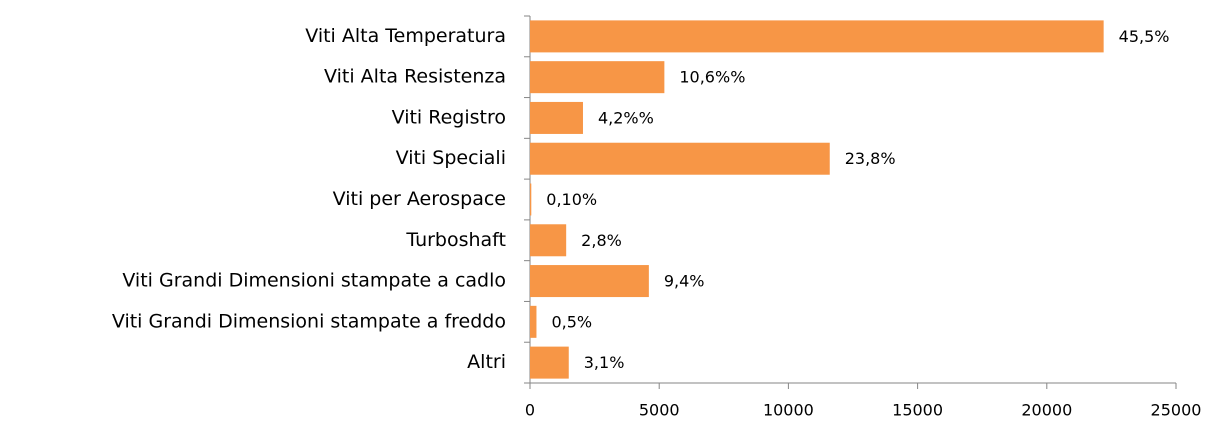  Describe the element at coordinates (314, 281) in the screenshot. I see `y-tick-label: Viti Grandi Dimensioni stampate a cadlo` at that location.